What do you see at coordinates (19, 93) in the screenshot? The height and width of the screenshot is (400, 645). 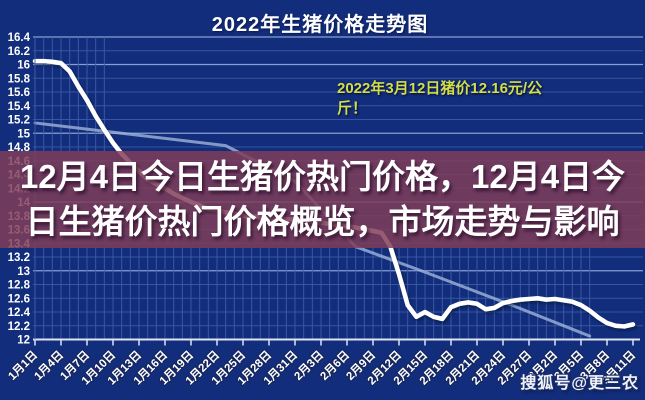 I see `y-axis-label: 15.6` at bounding box center [19, 93].